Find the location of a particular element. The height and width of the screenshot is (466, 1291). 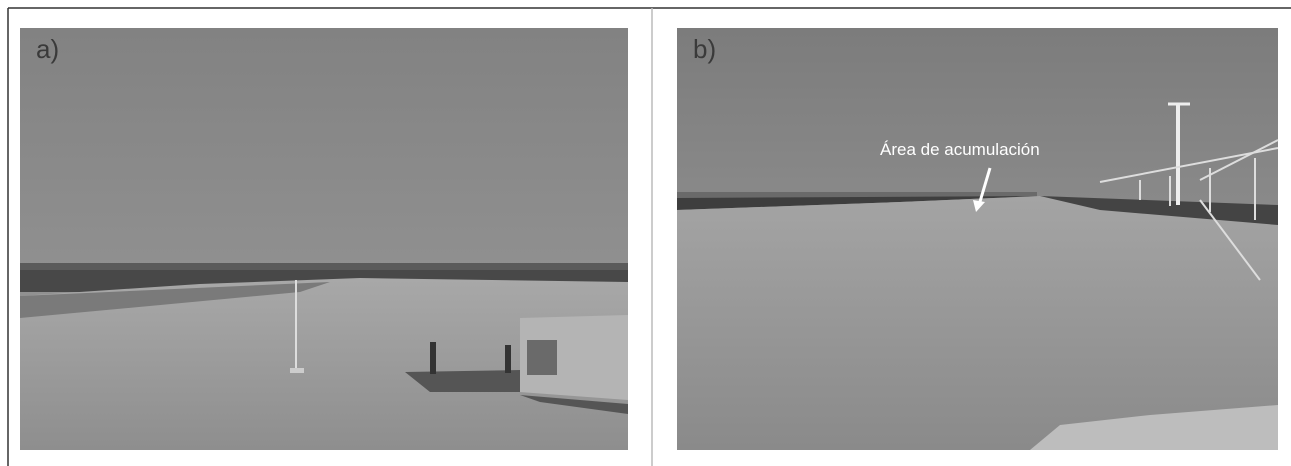

wall is located at coordinates (574, 404).